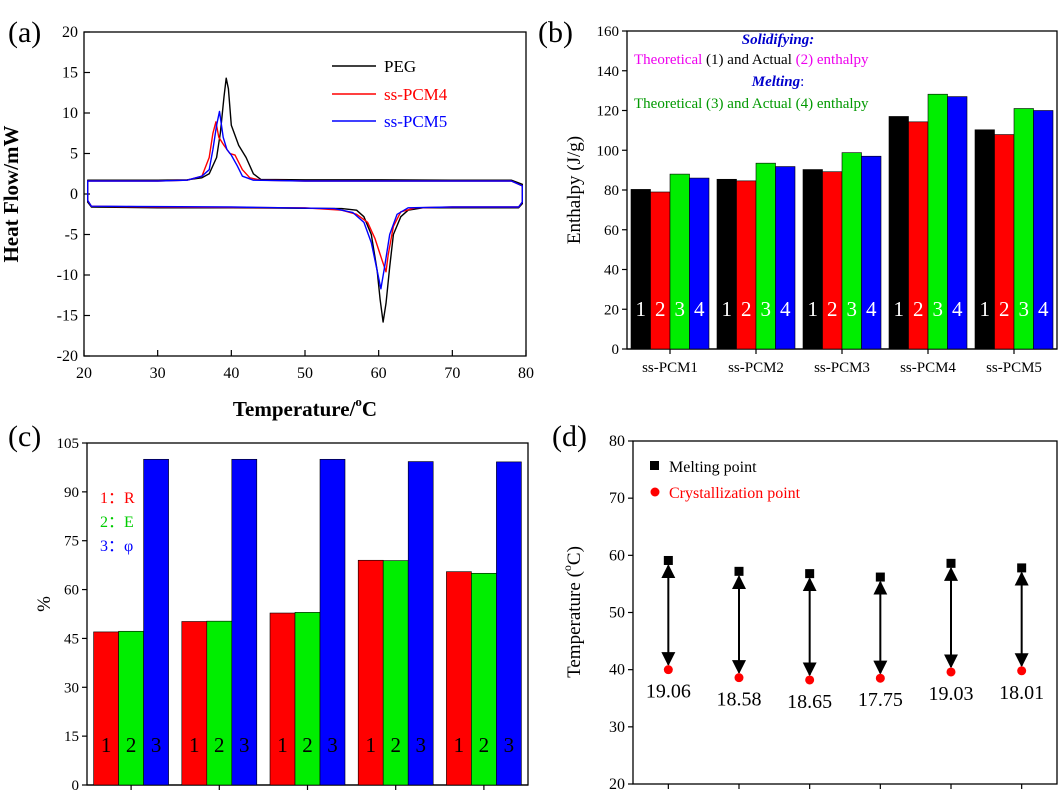 The height and width of the screenshot is (790, 1062). Describe the element at coordinates (74, 154) in the screenshot. I see `y-tick-label: 5` at that location.